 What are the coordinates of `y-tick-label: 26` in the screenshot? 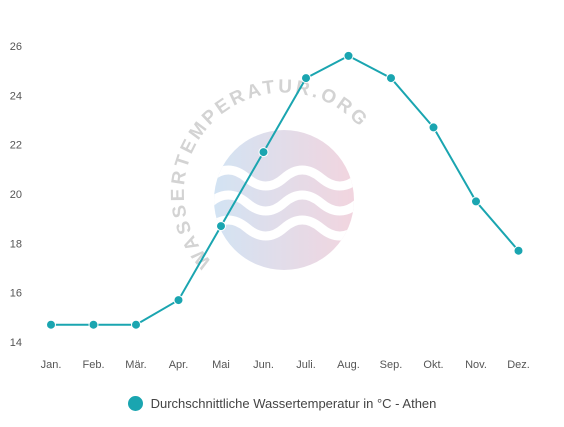 It's located at (16, 47).